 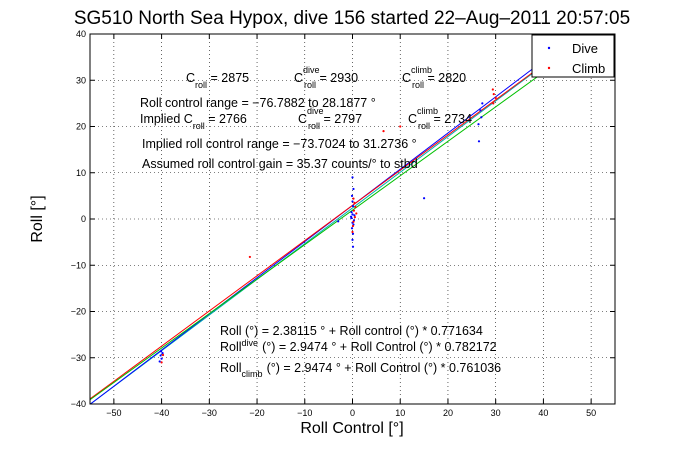 I want to click on c-roll-climb-value: = 2820, so click(x=445, y=78).